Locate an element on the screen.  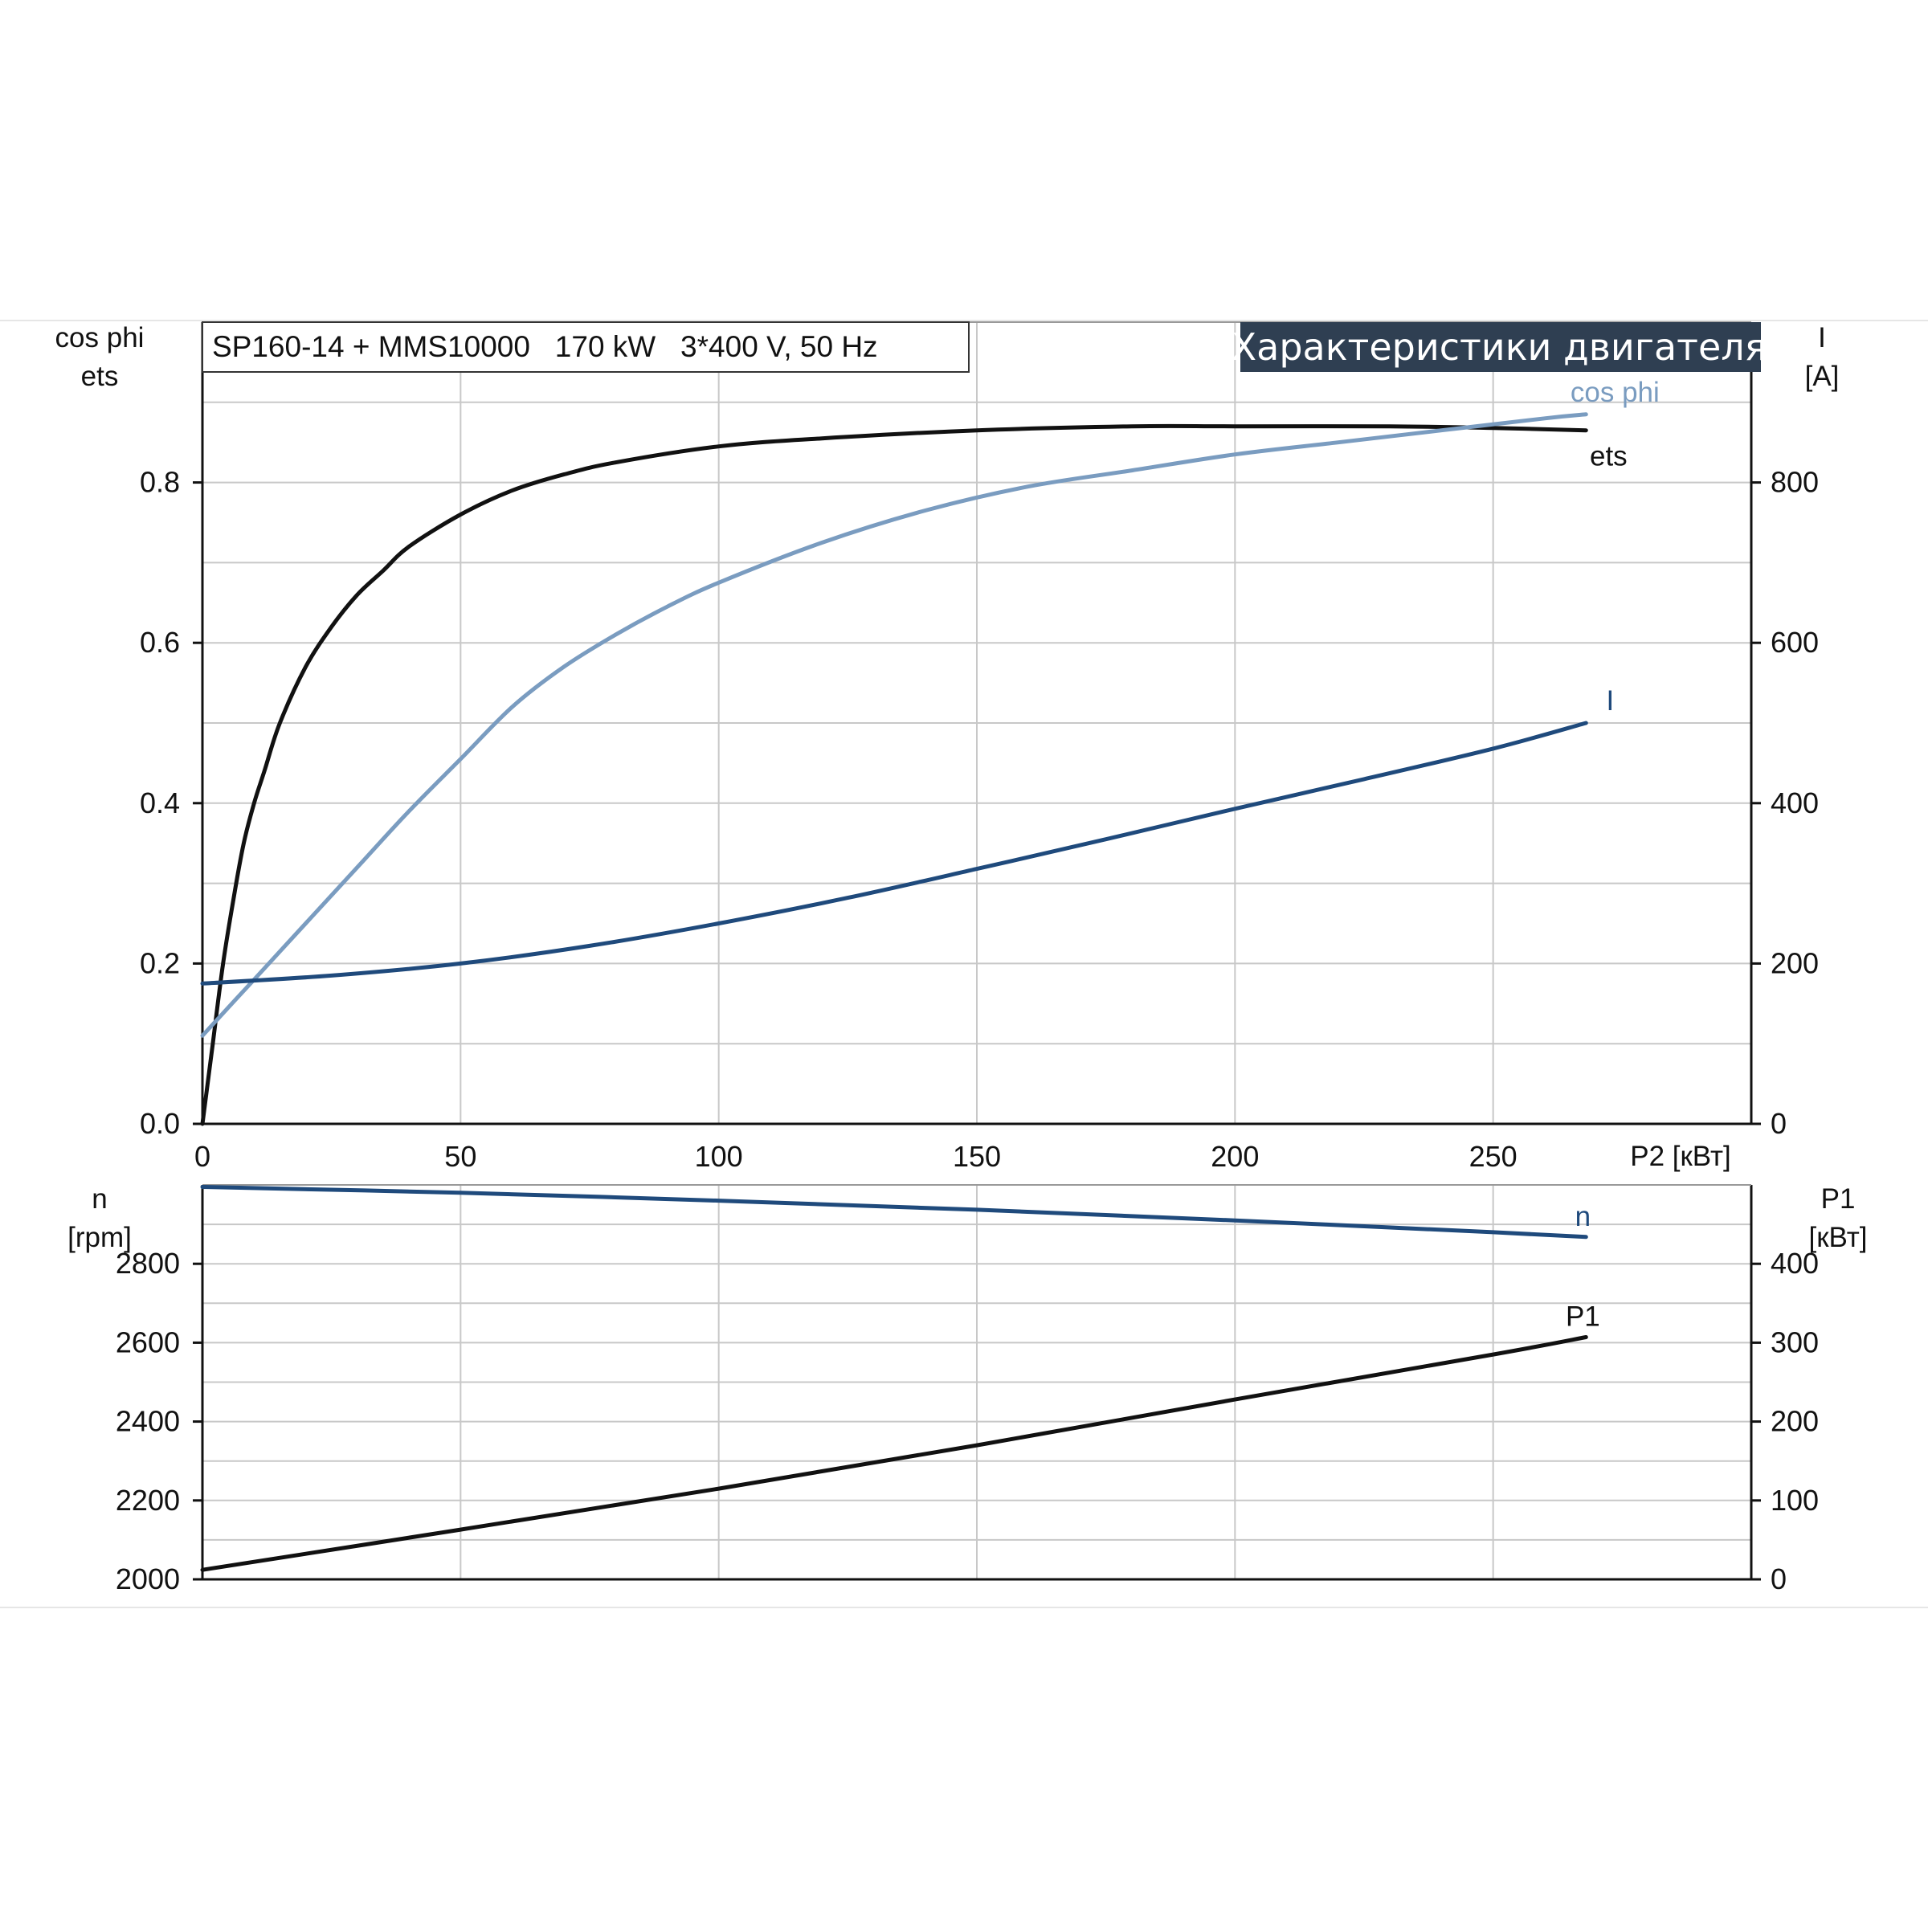
bottom-series: n P1 is located at coordinates (900, 1378).